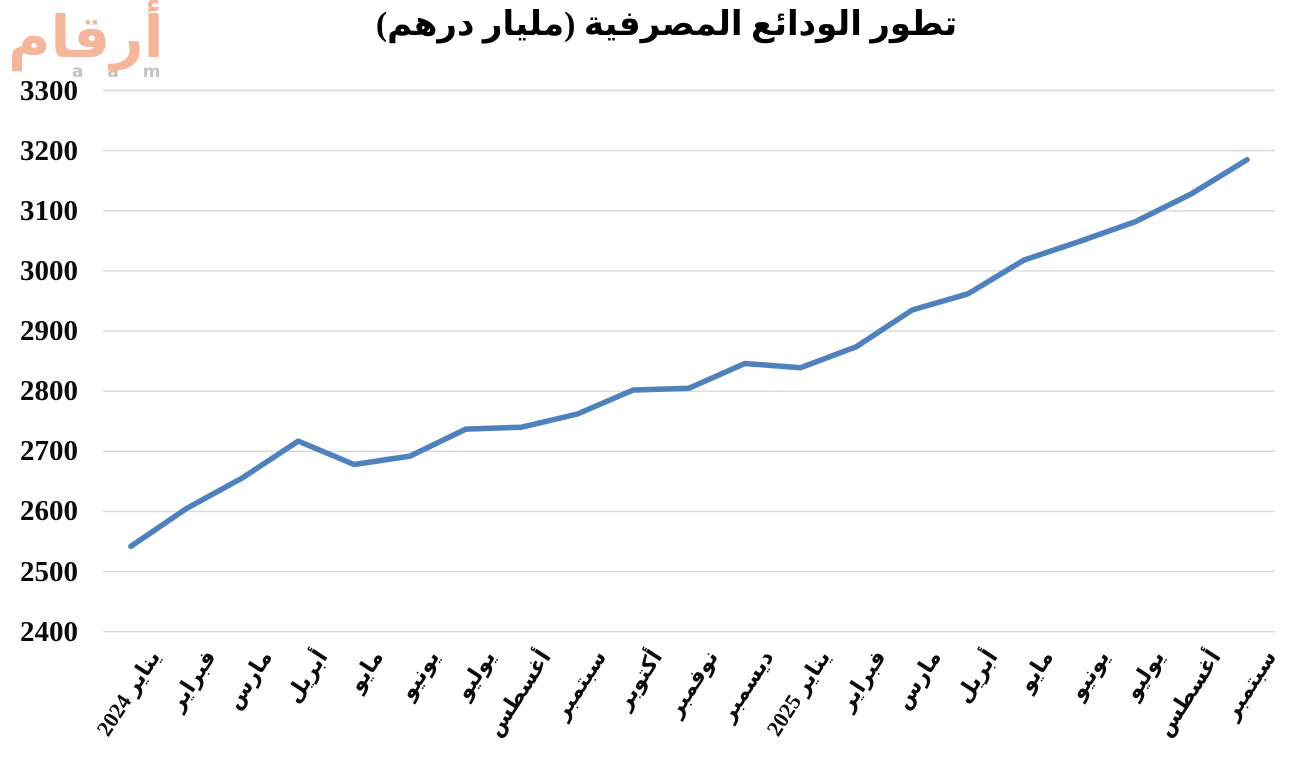 This screenshot has height=769, width=1293. I want to click on y-axis-tick-label: 3100, so click(49, 210).